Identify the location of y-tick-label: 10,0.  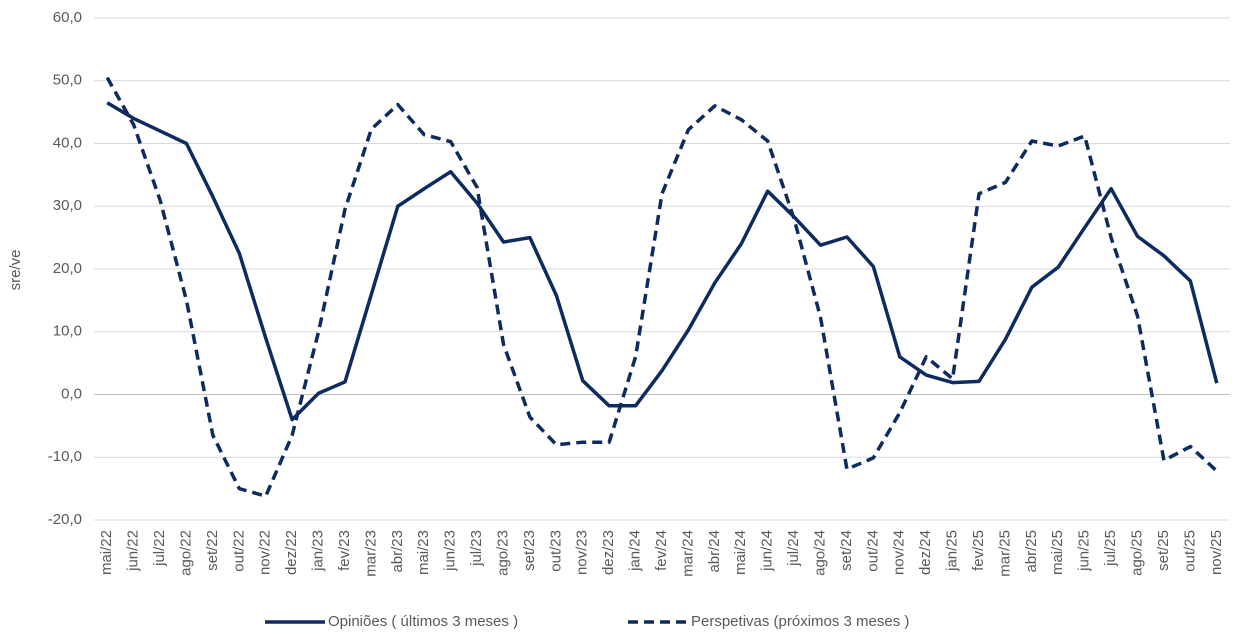
(67, 331).